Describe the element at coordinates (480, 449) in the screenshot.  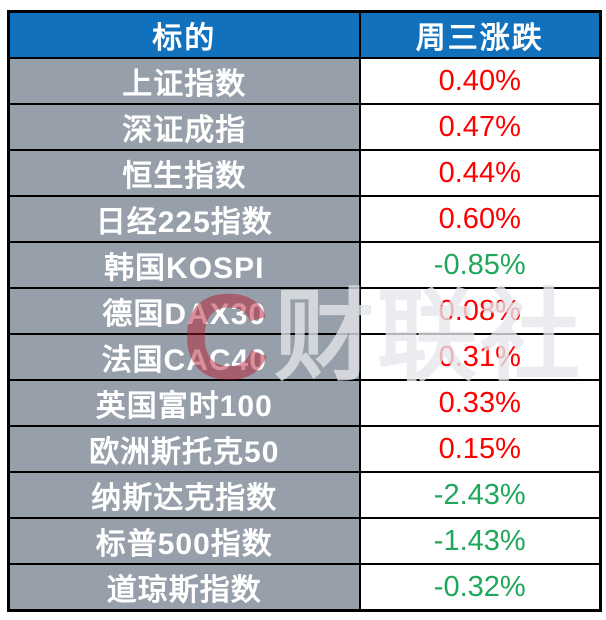
I see `change-value-cell: 0.15%` at that location.